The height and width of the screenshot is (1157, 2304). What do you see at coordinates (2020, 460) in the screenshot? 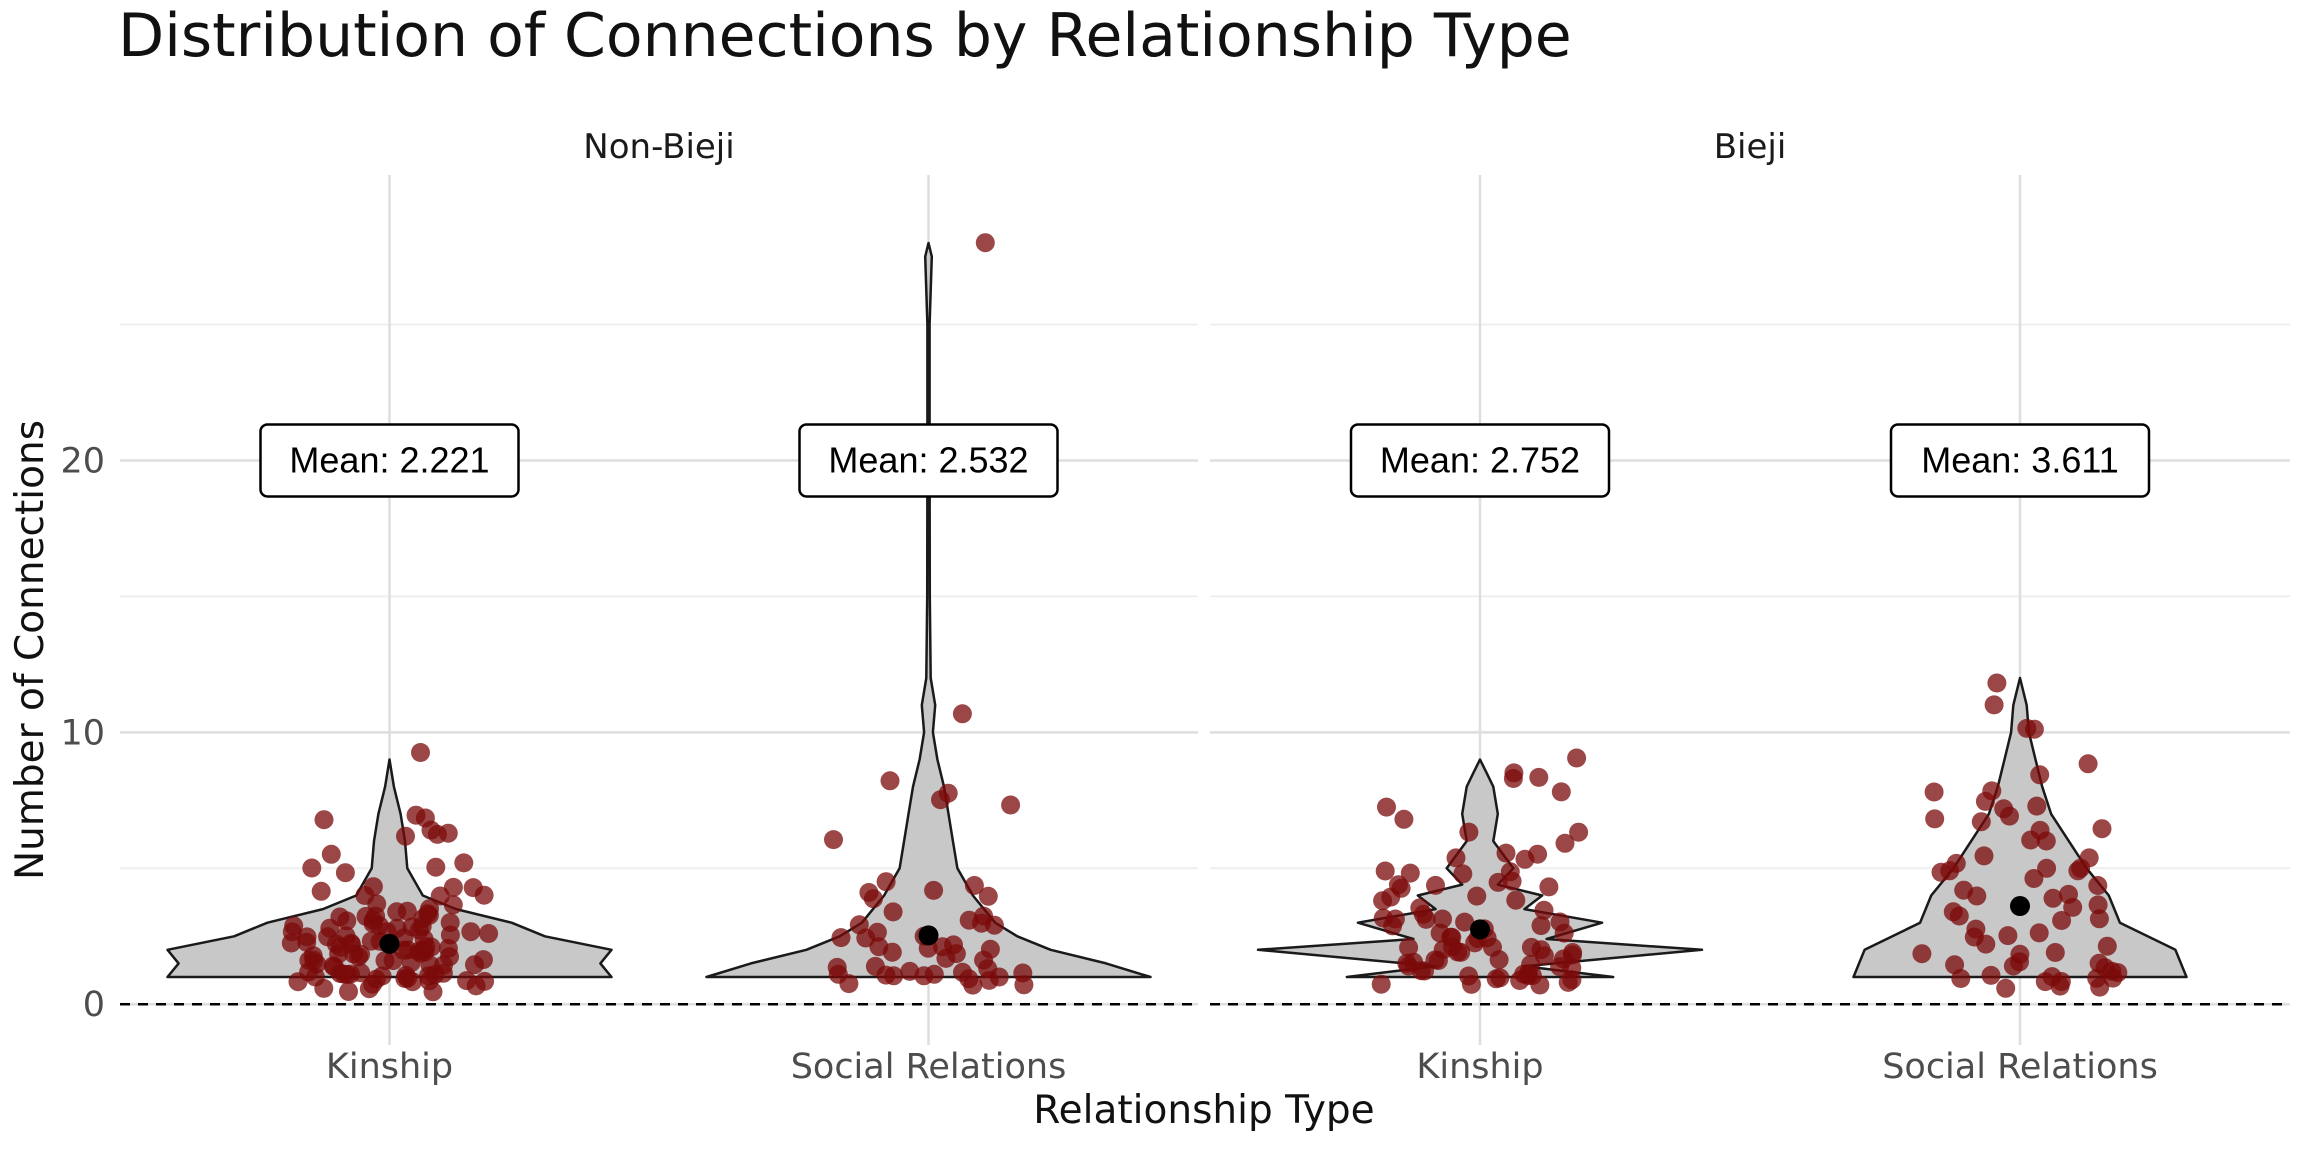
I see `bieji-social-relations-mean-label-box` at bounding box center [2020, 460].